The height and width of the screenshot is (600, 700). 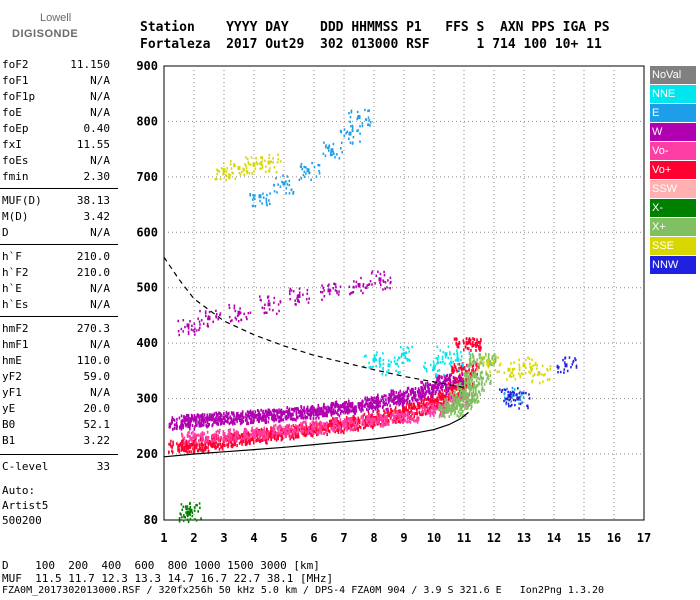 What do you see at coordinates (15, 128) in the screenshot?
I see `param-name: foEp` at bounding box center [15, 128].